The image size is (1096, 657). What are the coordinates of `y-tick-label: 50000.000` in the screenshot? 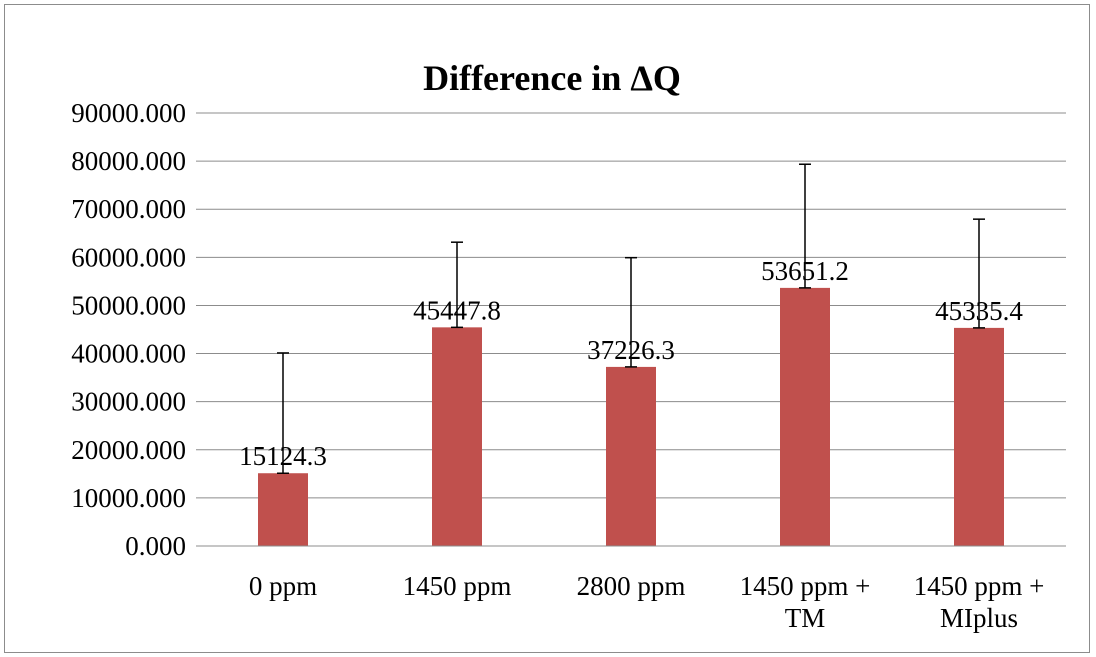 It's located at (128, 305).